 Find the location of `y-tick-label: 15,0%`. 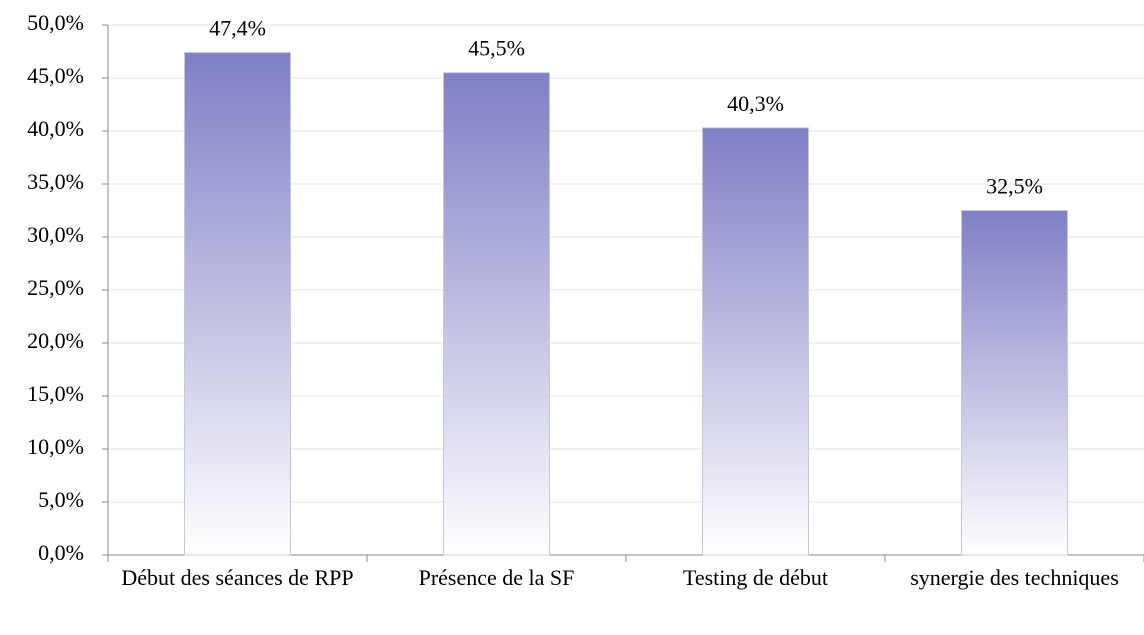

y-tick-label: 15,0% is located at coordinates (55, 393).